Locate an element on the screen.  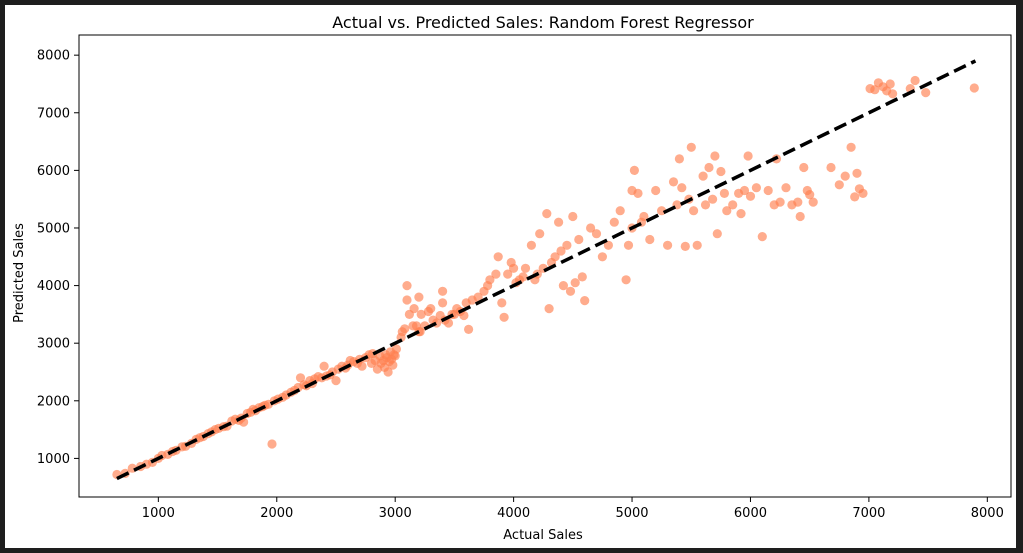
x-tick-label: 1000 is located at coordinates (158, 513).